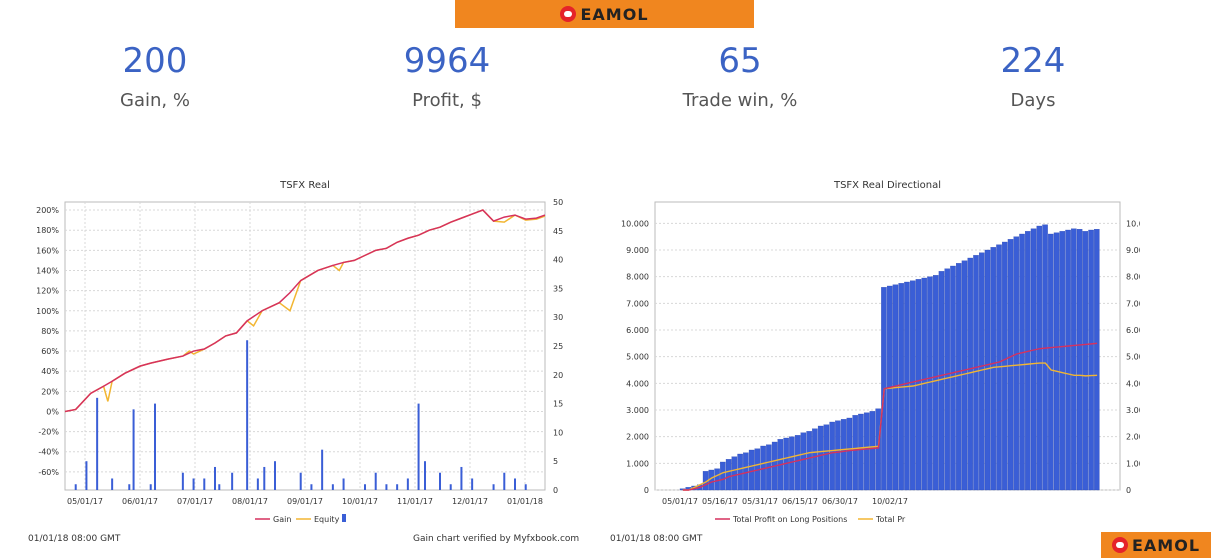 Image resolution: width=1211 pixels, height=558 pixels. Describe the element at coordinates (447, 100) in the screenshot. I see `stat-label: Profit, $` at that location.